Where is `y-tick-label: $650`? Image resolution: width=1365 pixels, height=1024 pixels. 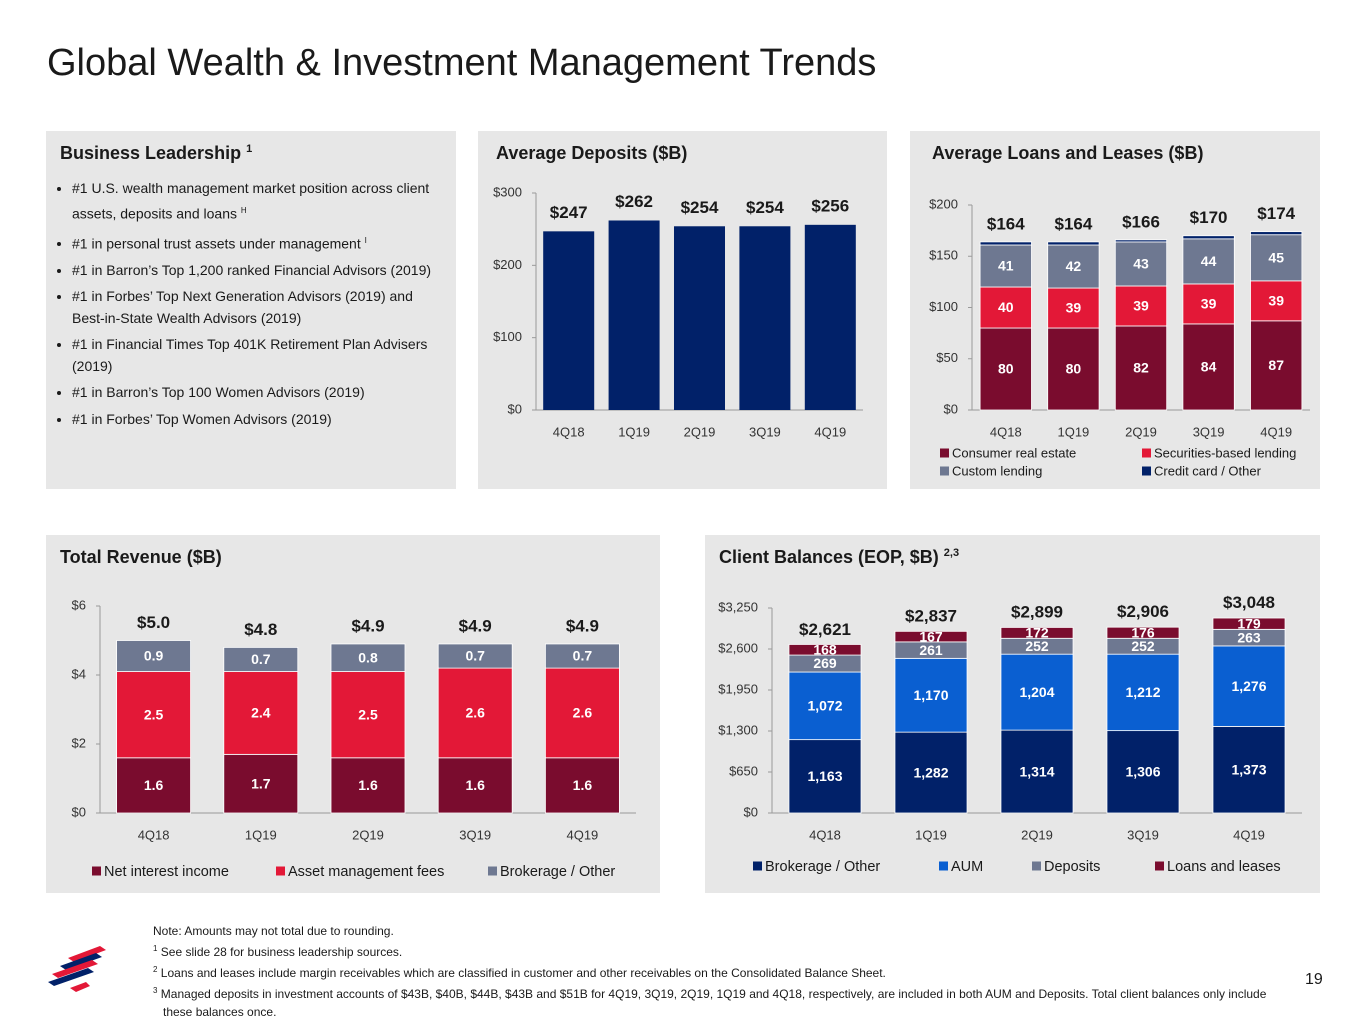
y-tick-label: $650 is located at coordinates (743, 770).